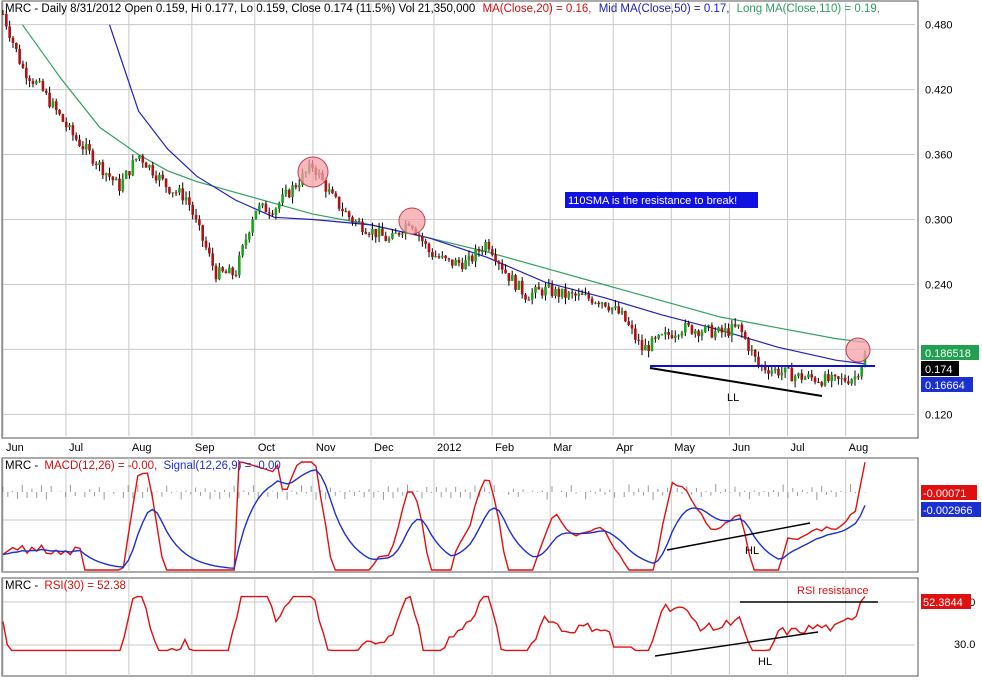  What do you see at coordinates (939, 285) in the screenshot?
I see `price-tick-label: 0.240` at bounding box center [939, 285].